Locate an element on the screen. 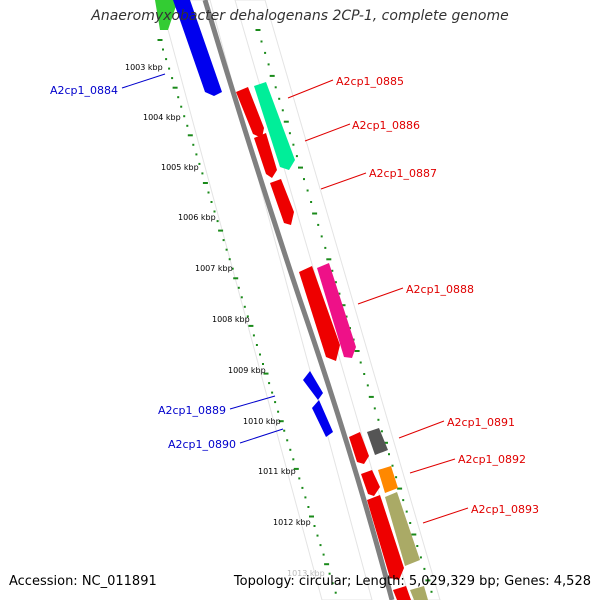 The width and height of the screenshot is (600, 600). gene-label-A2cp1_0884: A2cp1_0884 is located at coordinates (84, 90).